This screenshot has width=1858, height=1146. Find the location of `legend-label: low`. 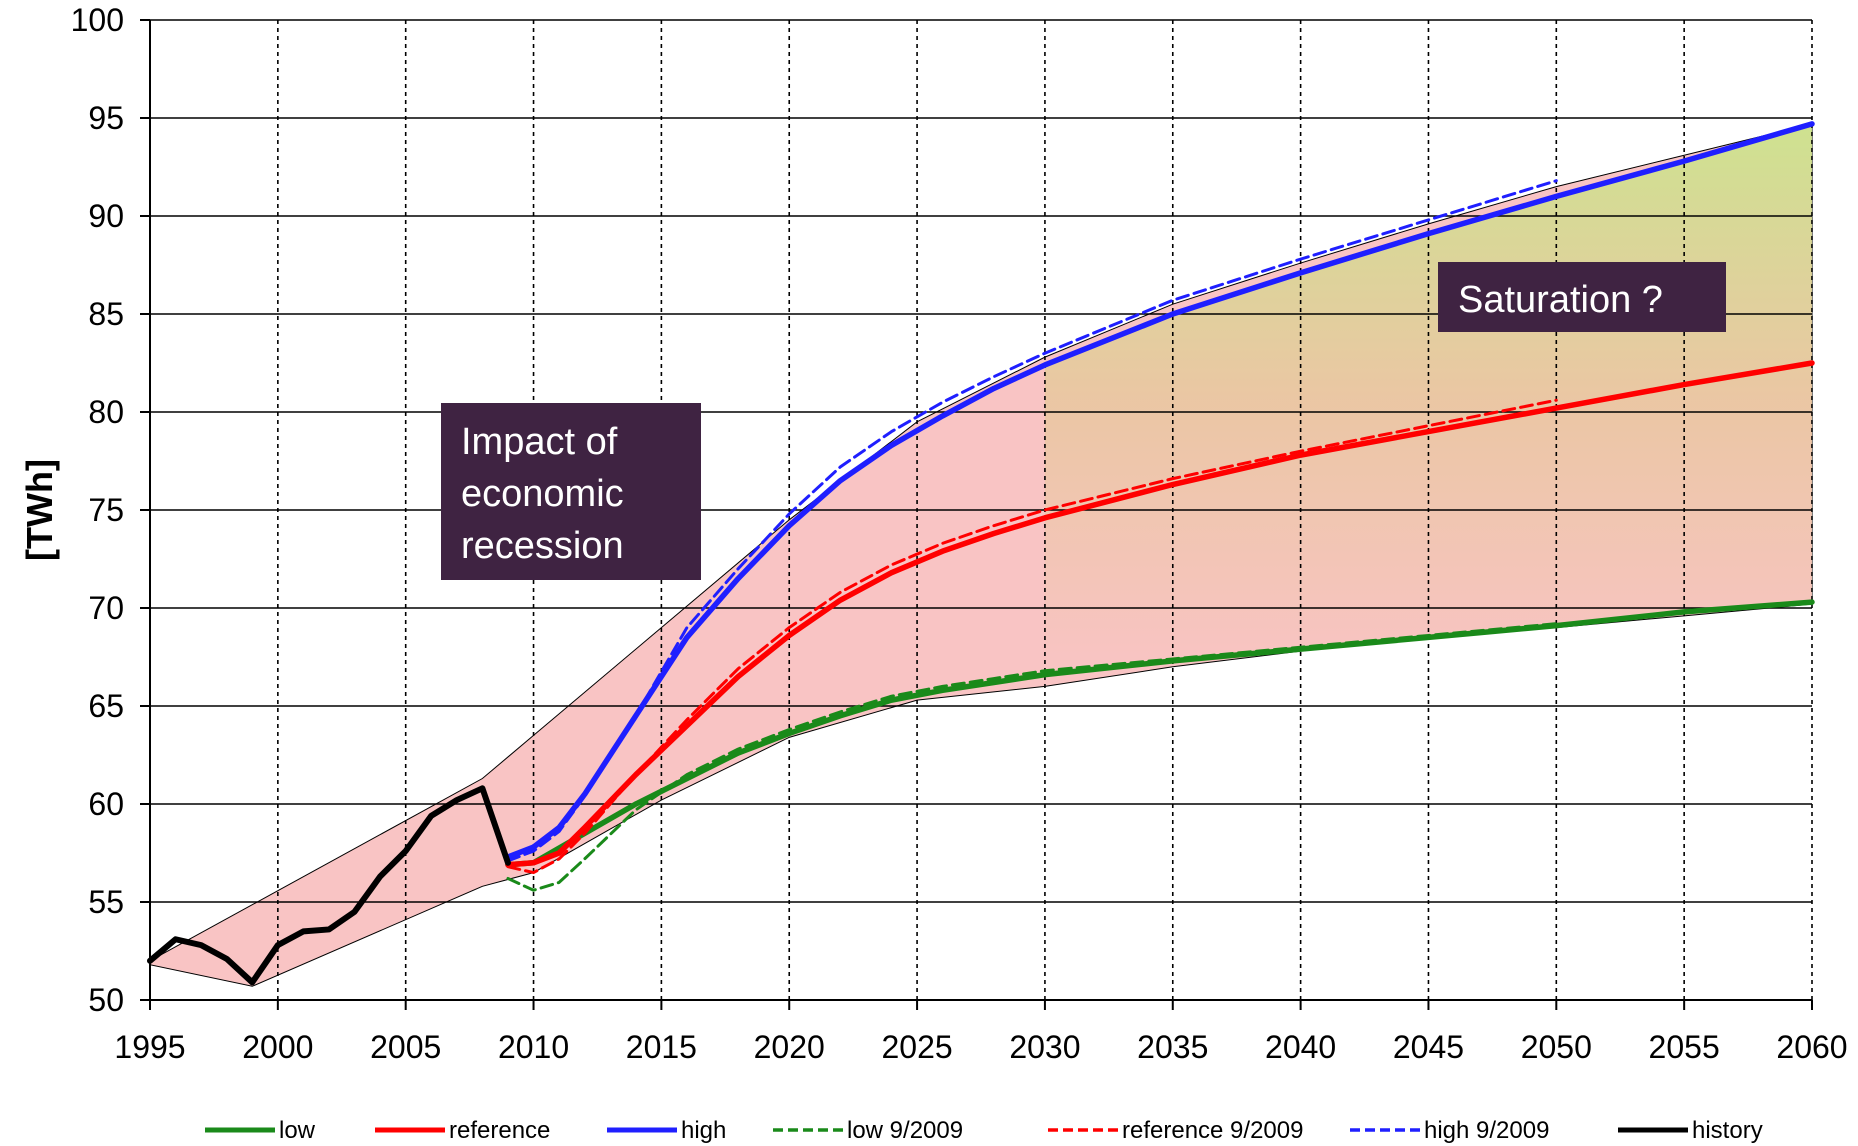

legend-label: low is located at coordinates (297, 1130).